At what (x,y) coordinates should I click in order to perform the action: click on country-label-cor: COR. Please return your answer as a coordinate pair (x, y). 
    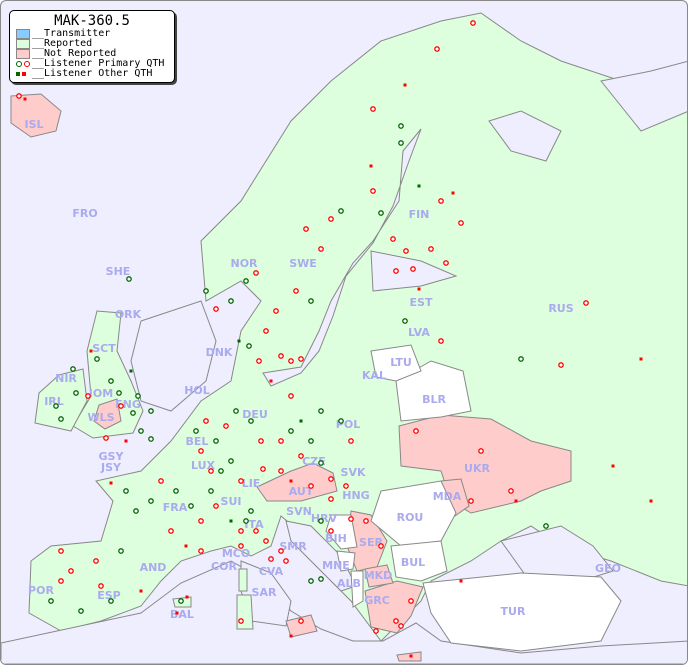
    Looking at the image, I should click on (224, 566).